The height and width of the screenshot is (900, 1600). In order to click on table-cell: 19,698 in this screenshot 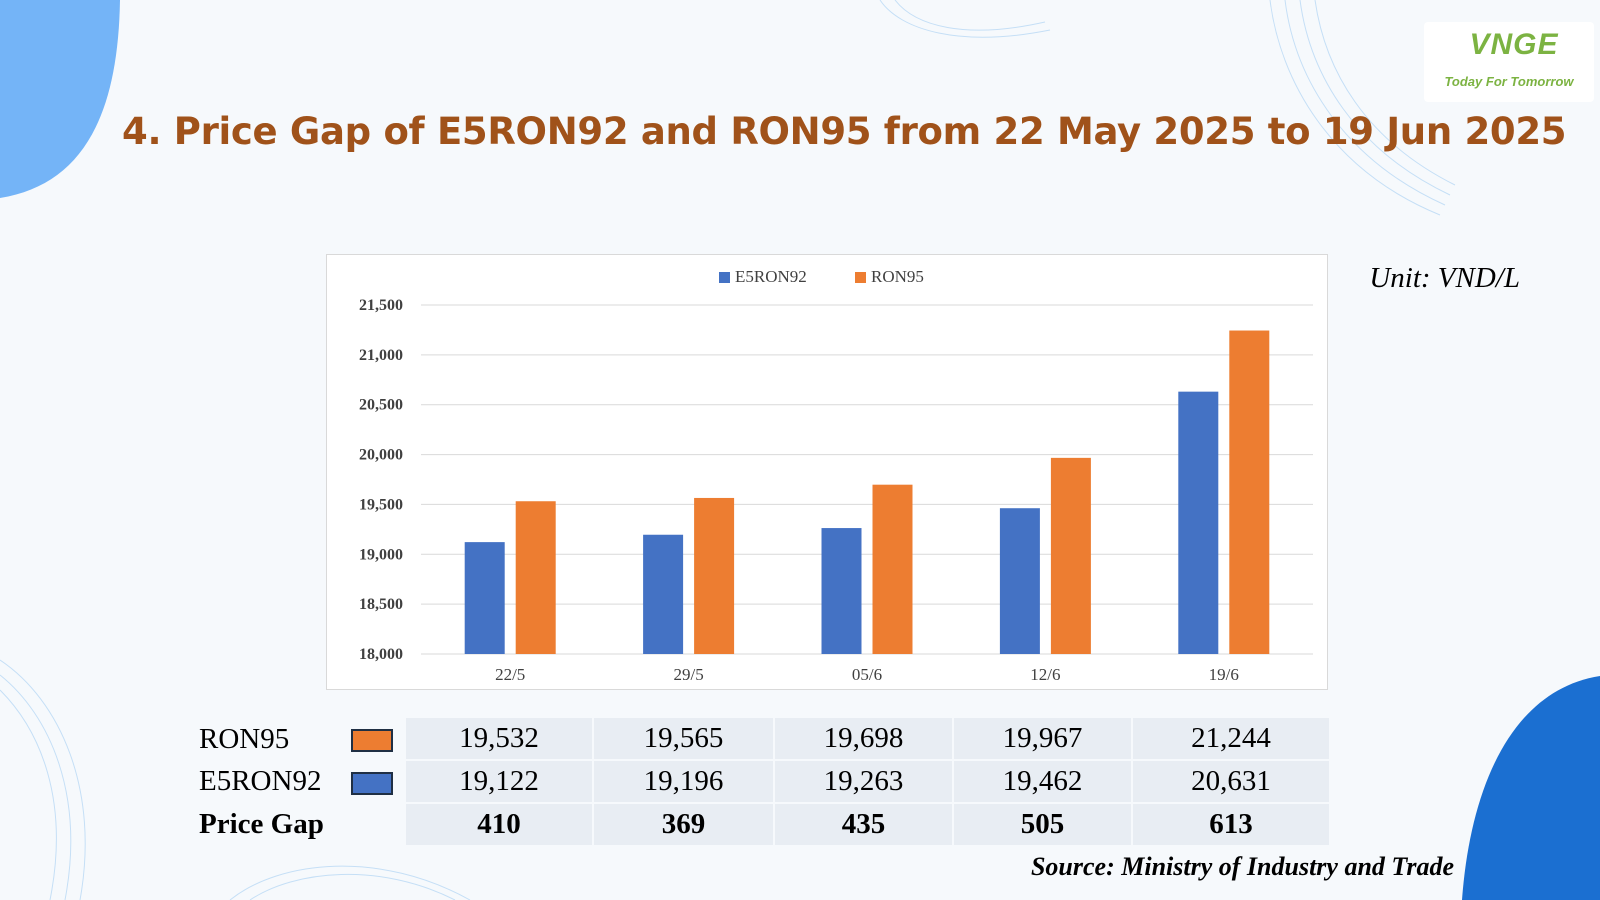, I will do `click(863, 739)`.